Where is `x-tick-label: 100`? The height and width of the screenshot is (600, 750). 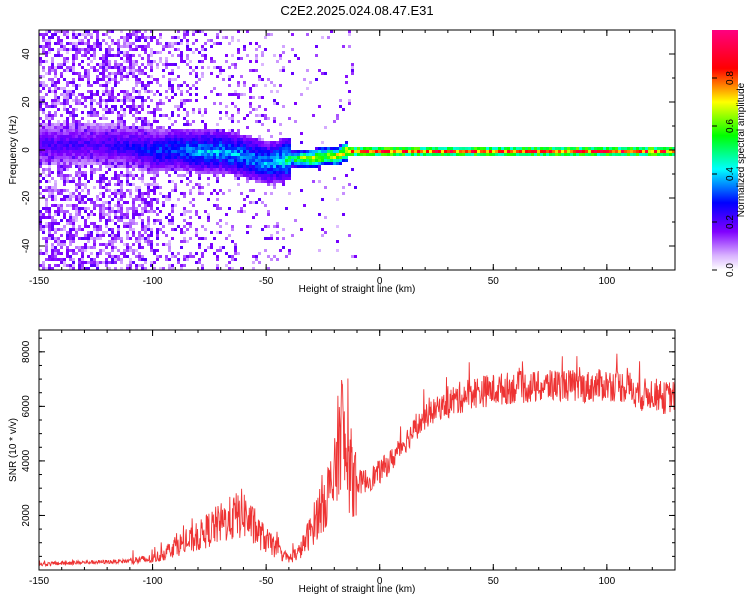
x-tick-label: 100 is located at coordinates (607, 281).